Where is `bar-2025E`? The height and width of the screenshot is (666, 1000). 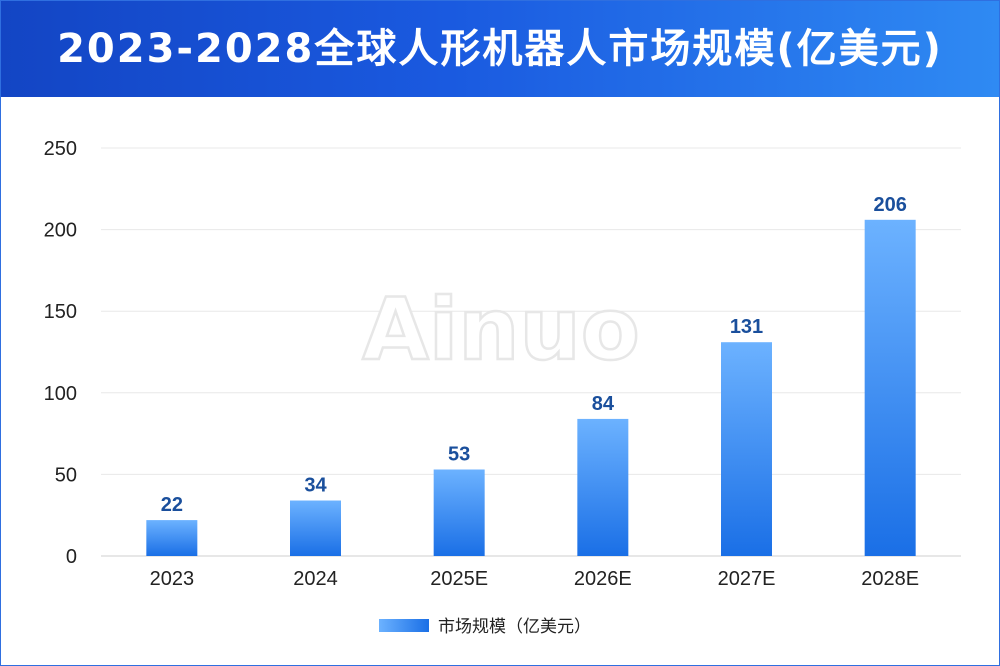 bar-2025E is located at coordinates (459, 512).